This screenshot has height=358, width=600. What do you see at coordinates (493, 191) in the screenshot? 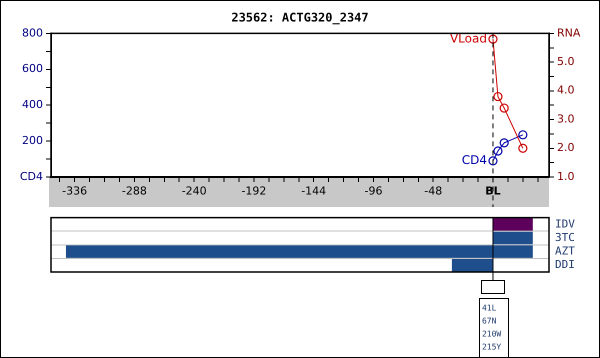
I see `x-tick-label: BL` at bounding box center [493, 191].